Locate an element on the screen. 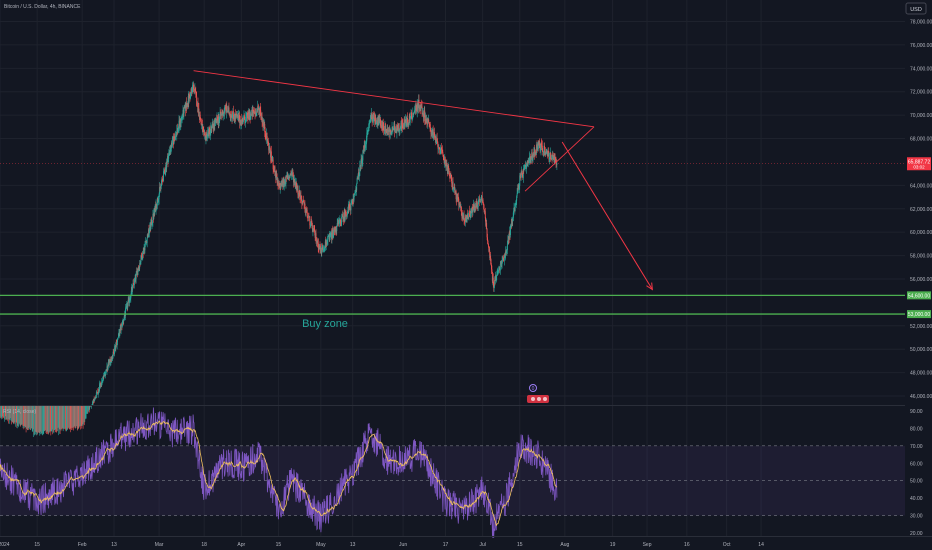  currency-button is located at coordinates (916, 8).